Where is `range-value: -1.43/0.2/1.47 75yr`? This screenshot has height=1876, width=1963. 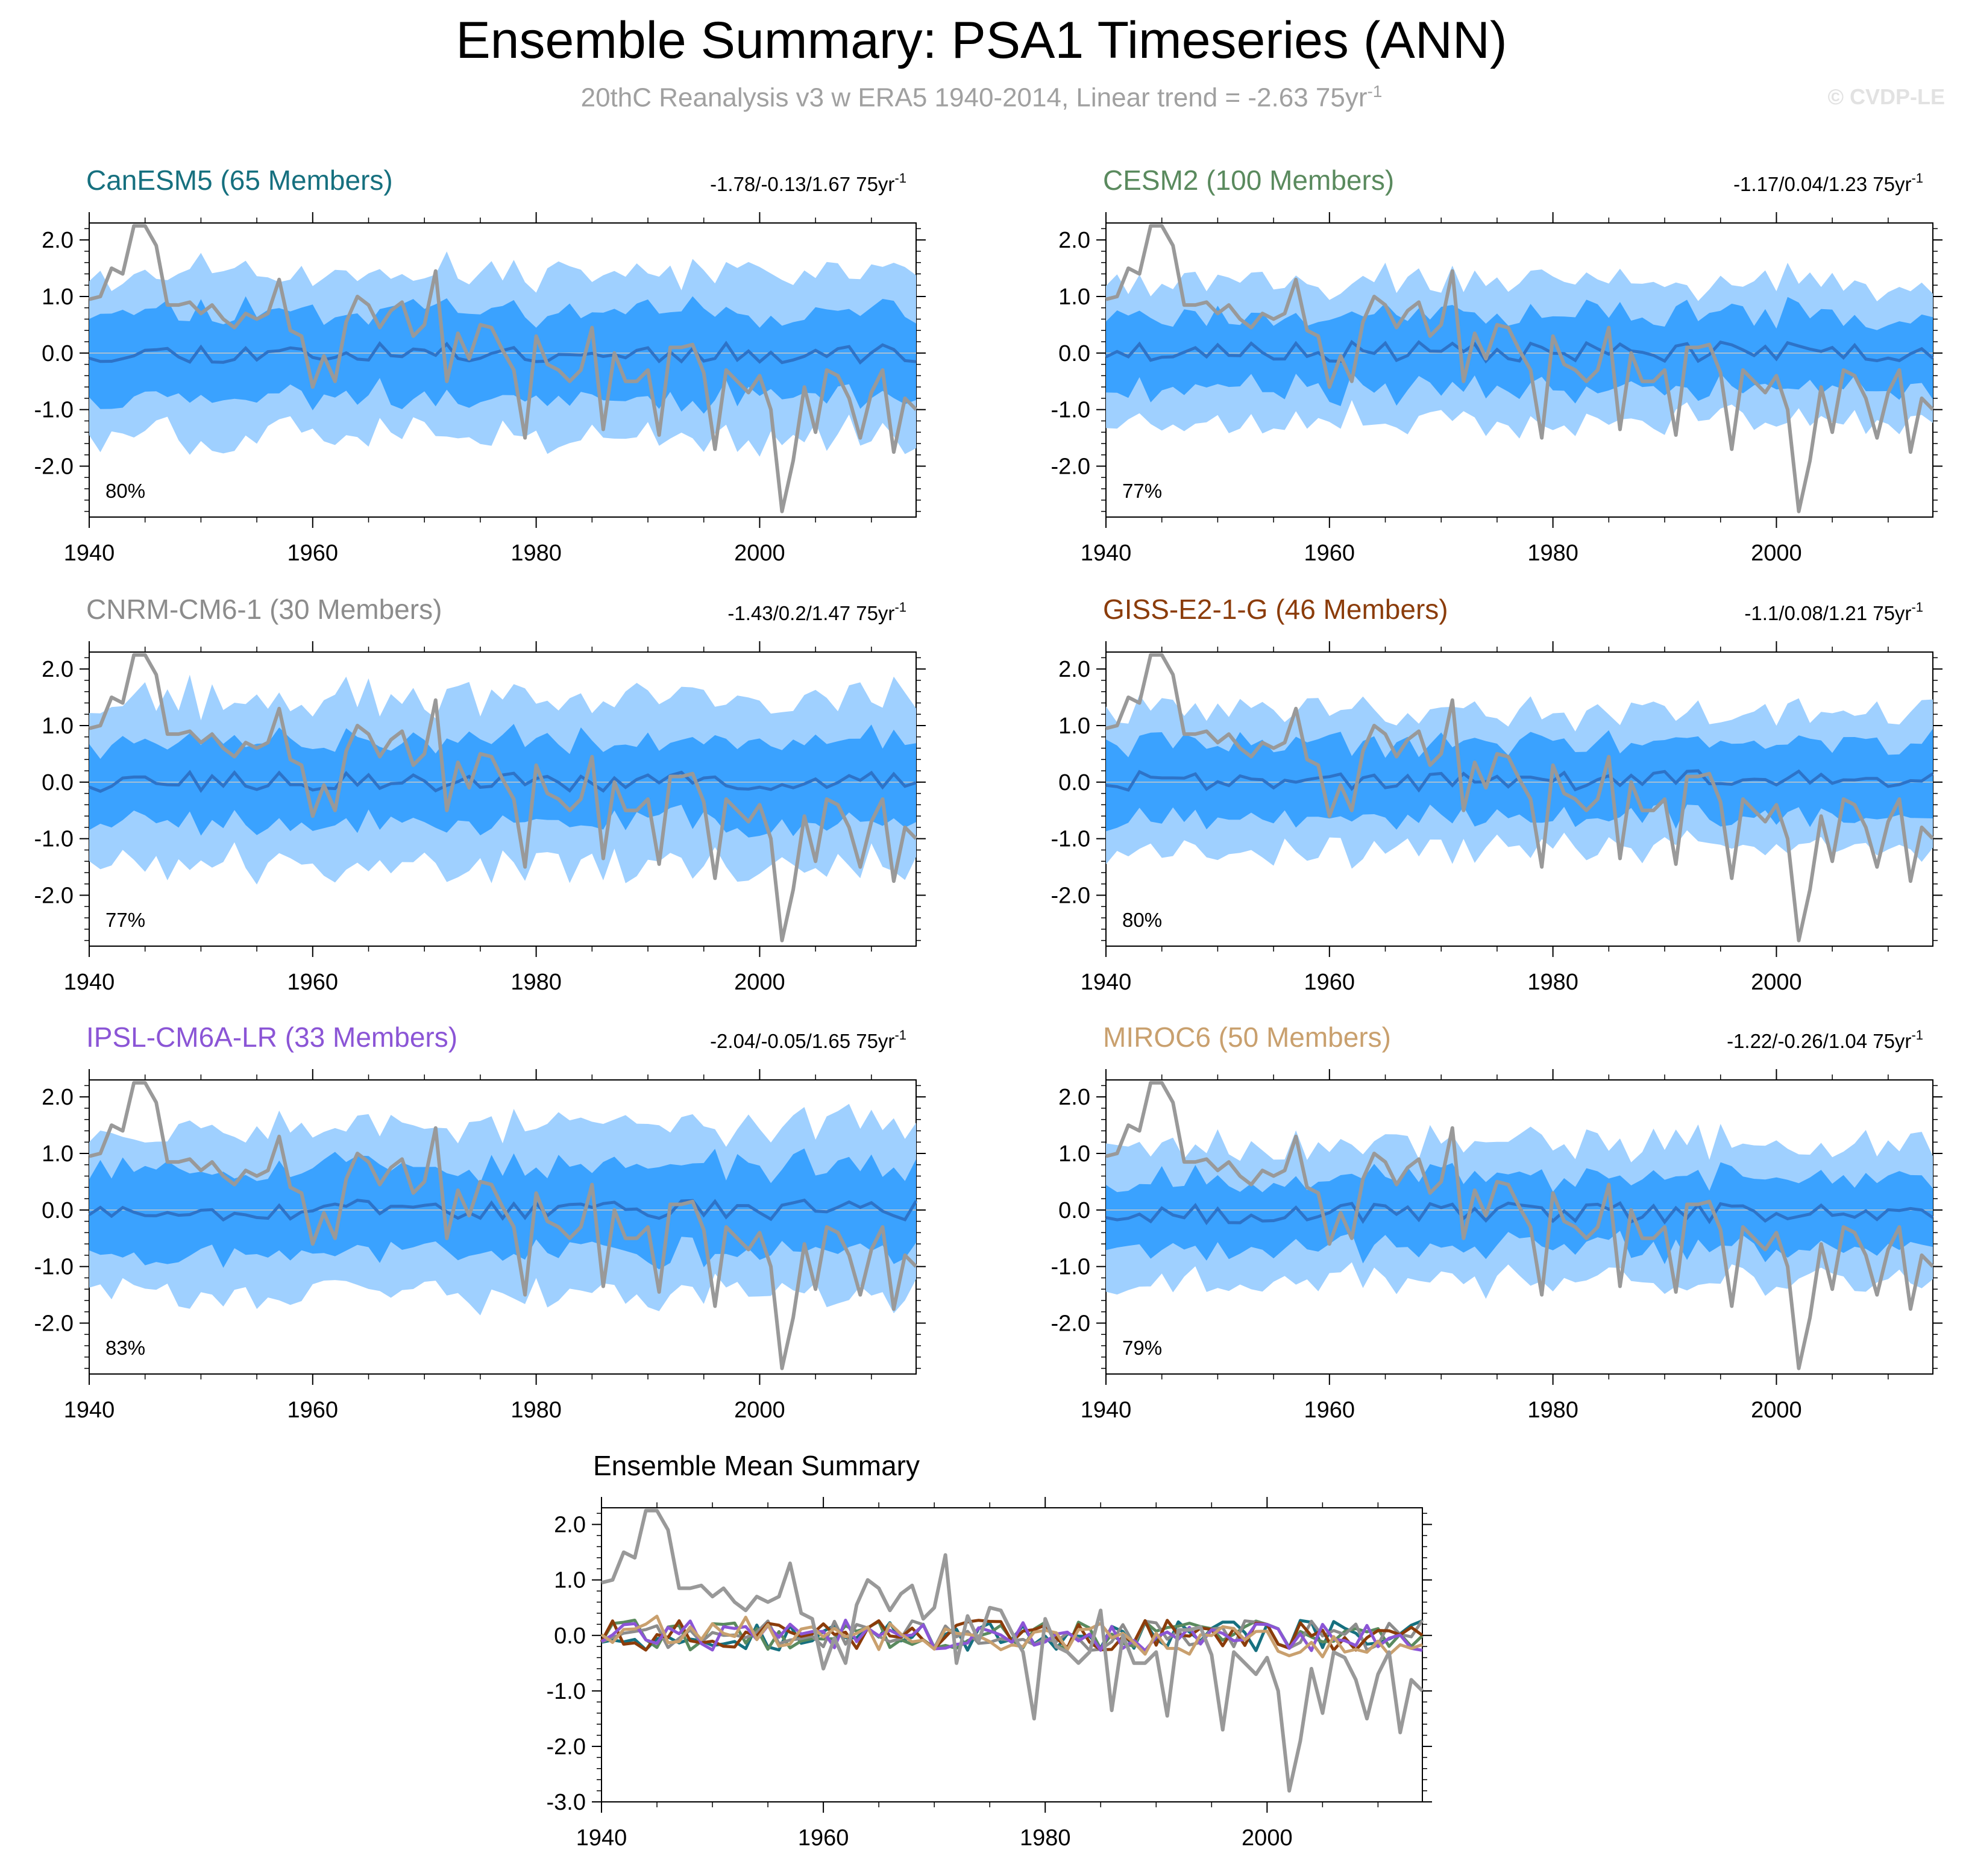 range-value: -1.43/0.2/1.47 75yr is located at coordinates (810, 613).